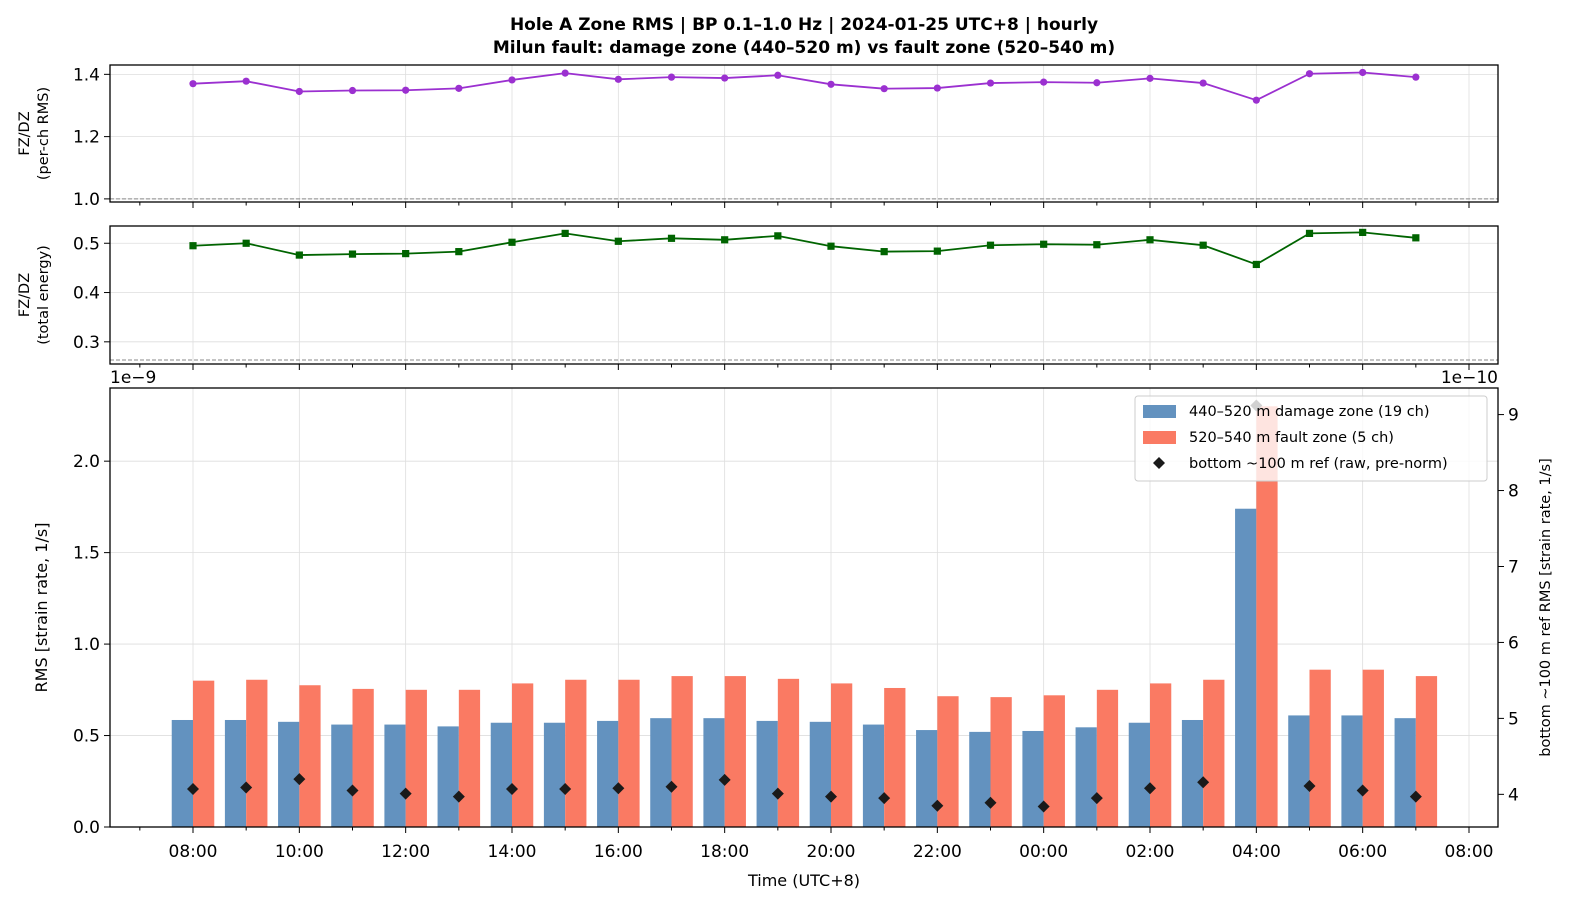 Image resolution: width=1574 pixels, height=907 pixels. Describe the element at coordinates (405, 852) in the screenshot. I see `x-tick-label: 12:00` at that location.